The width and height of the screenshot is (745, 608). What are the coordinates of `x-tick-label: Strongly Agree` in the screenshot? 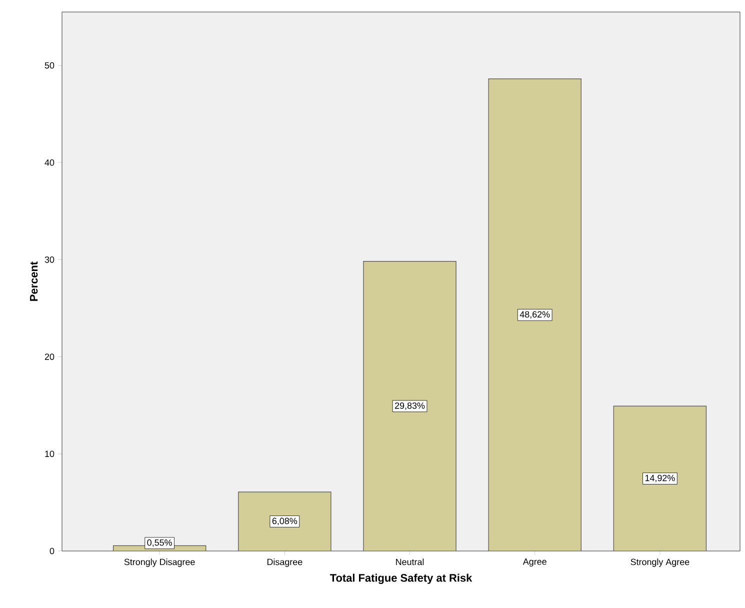 It's located at (660, 562).